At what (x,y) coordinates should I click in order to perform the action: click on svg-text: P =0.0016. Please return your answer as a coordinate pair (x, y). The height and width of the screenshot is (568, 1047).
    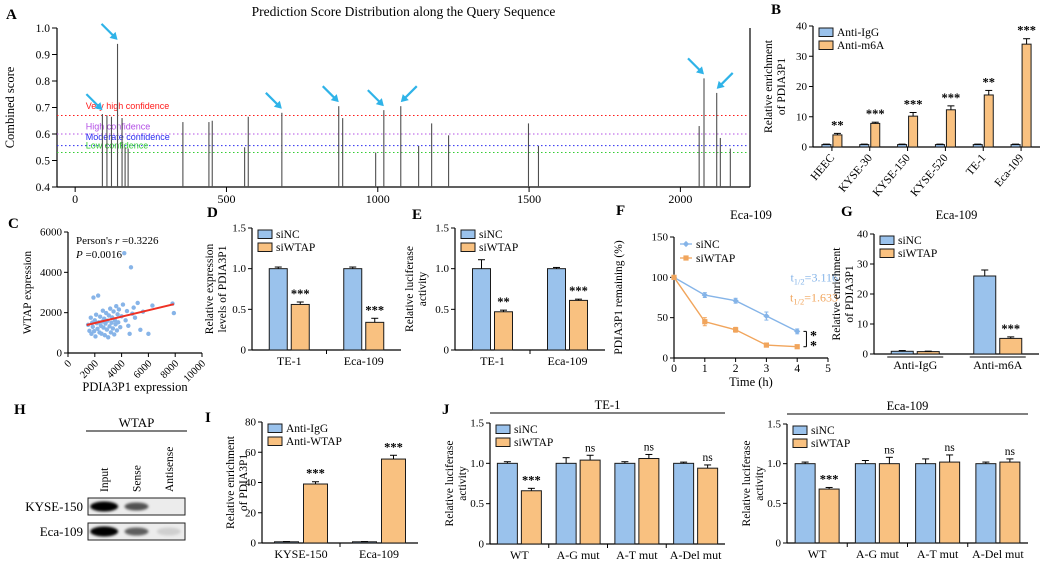
    Looking at the image, I should click on (98, 255).